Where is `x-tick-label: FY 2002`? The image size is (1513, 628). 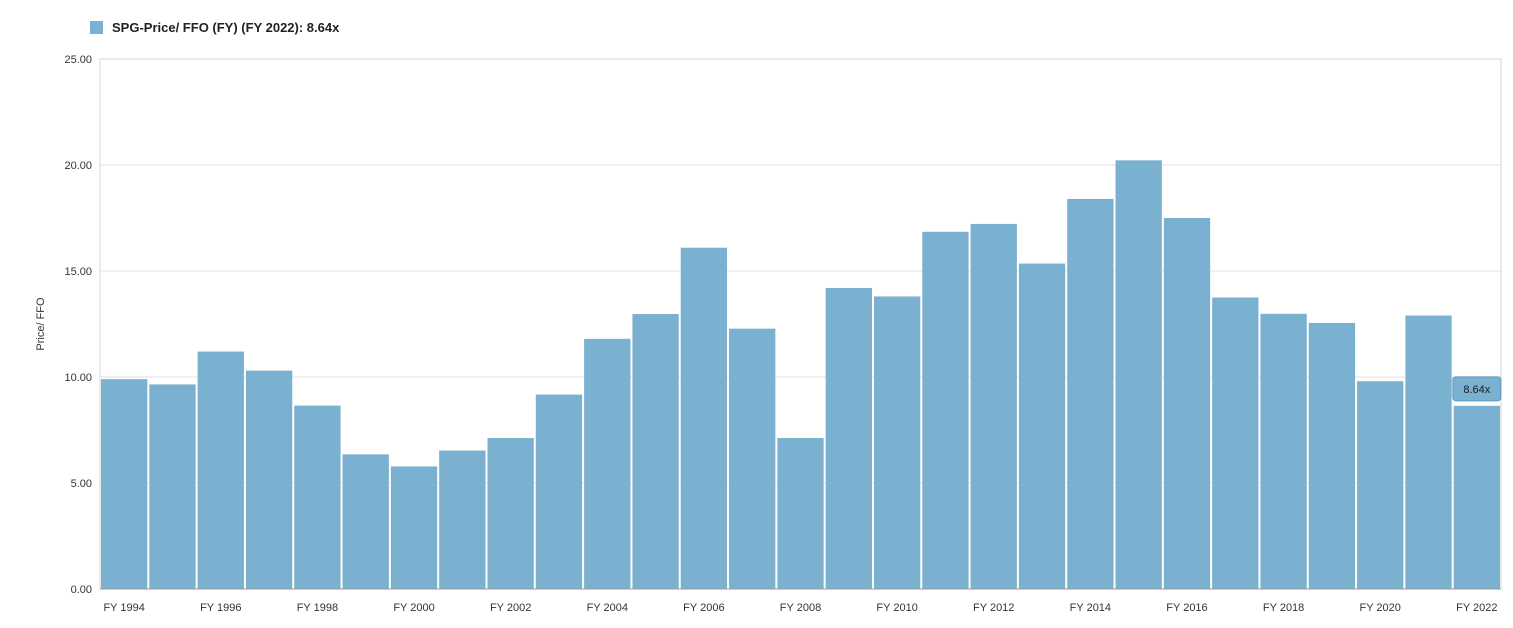 x-tick-label: FY 2002 is located at coordinates (510, 608).